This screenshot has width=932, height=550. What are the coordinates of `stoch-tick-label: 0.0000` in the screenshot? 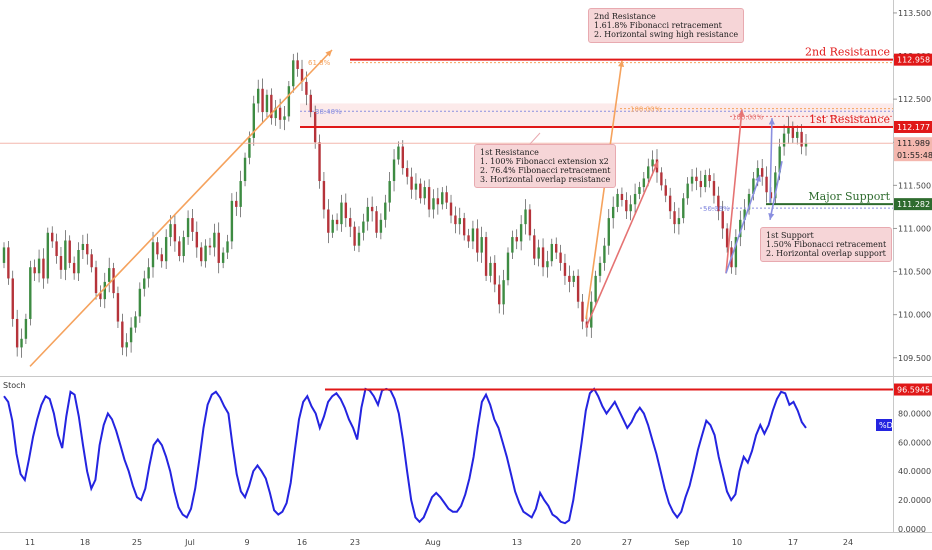 It's located at (912, 529).